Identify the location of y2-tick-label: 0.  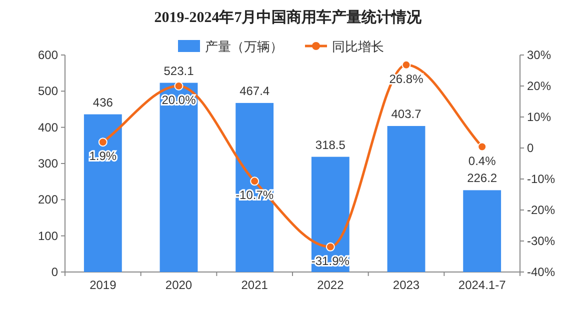
(530, 148).